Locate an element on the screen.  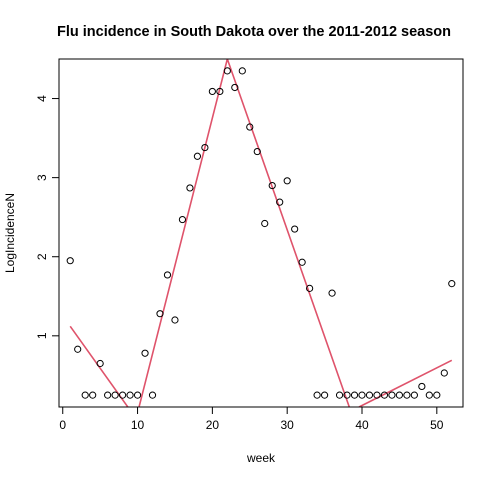
x-tick-label: 20 is located at coordinates (213, 425).